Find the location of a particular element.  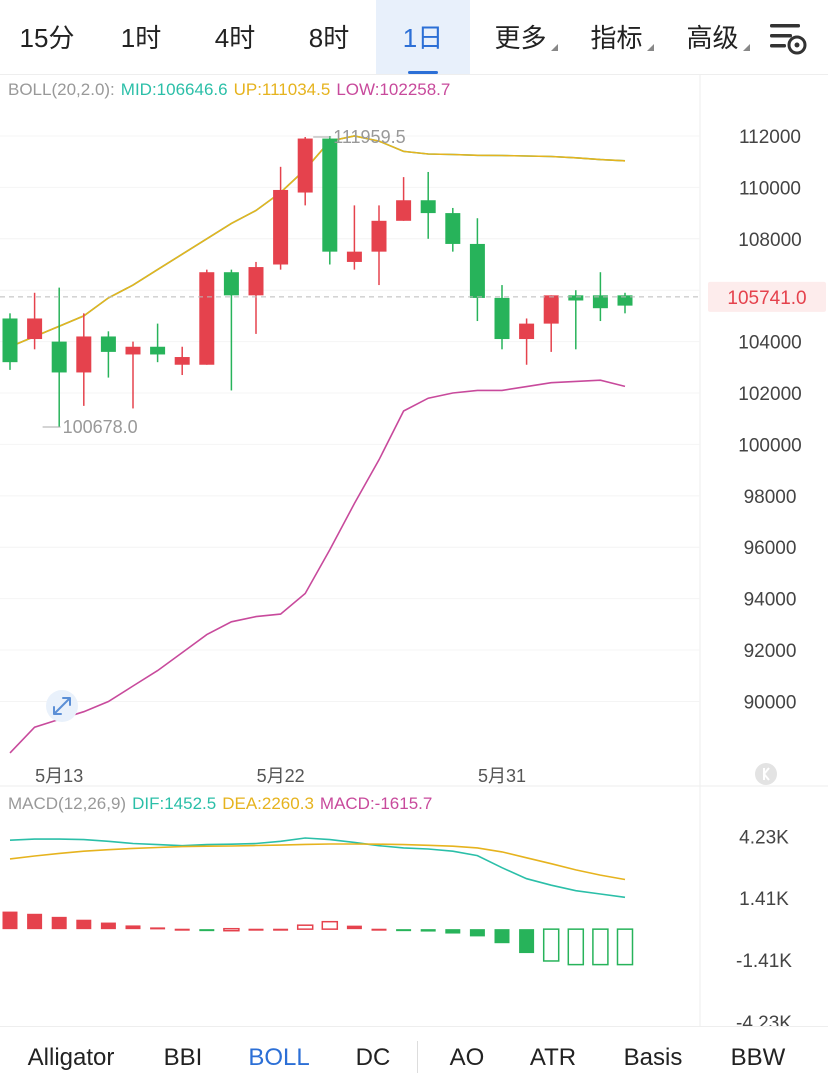

tab-15m: 15分 is located at coordinates (47, 38).